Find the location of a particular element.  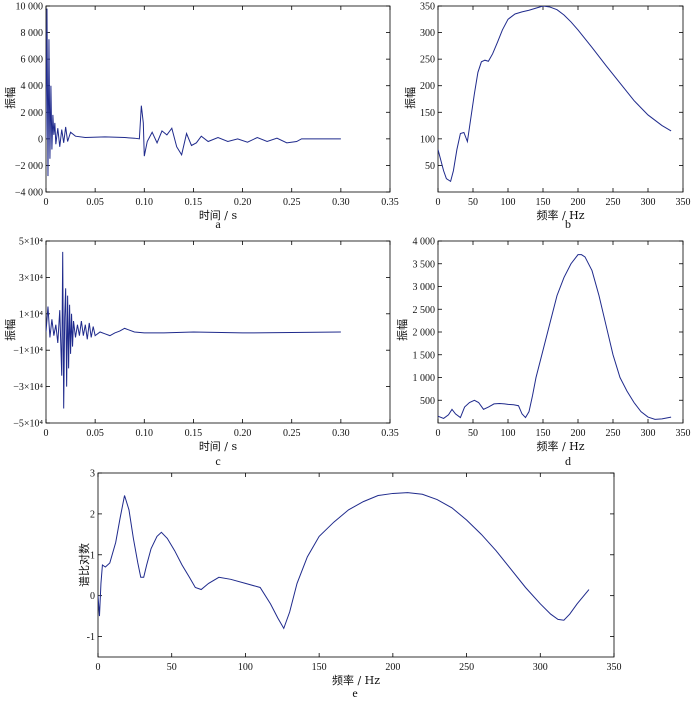

y-tick-label: 10 000 is located at coordinates (30, 7).